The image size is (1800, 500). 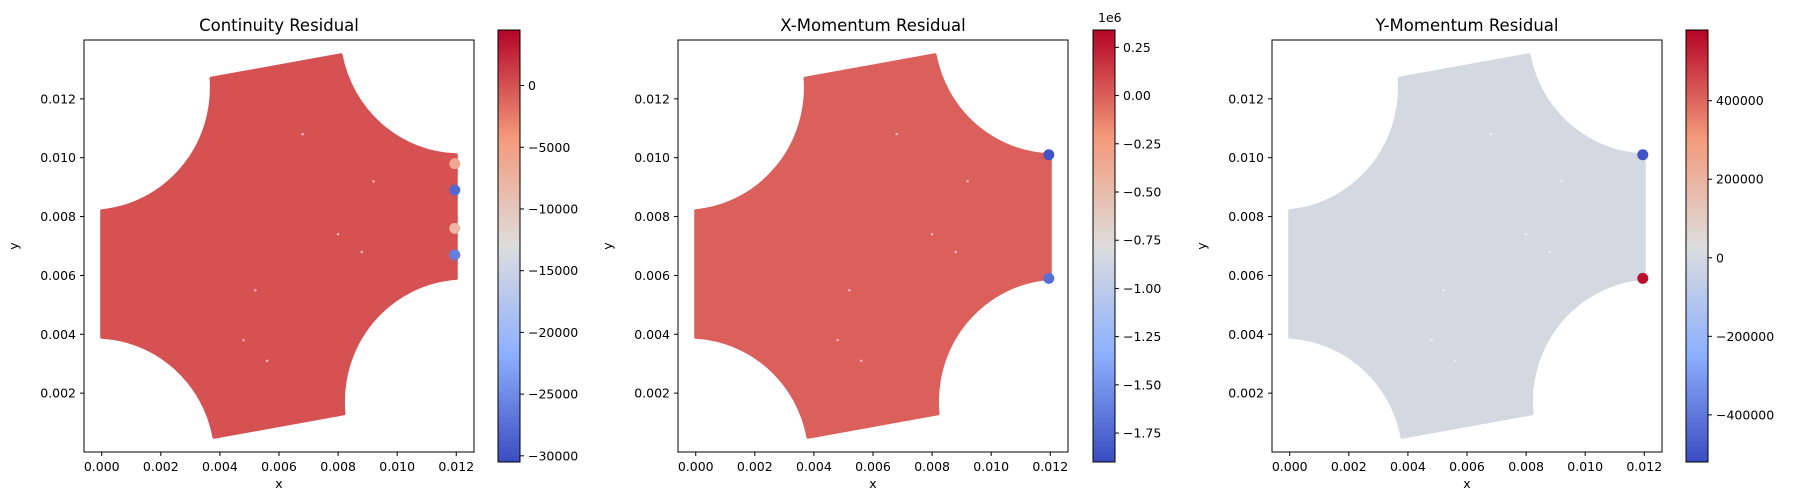 I want to click on colorbar-tick-label: −10000, so click(x=553, y=208).